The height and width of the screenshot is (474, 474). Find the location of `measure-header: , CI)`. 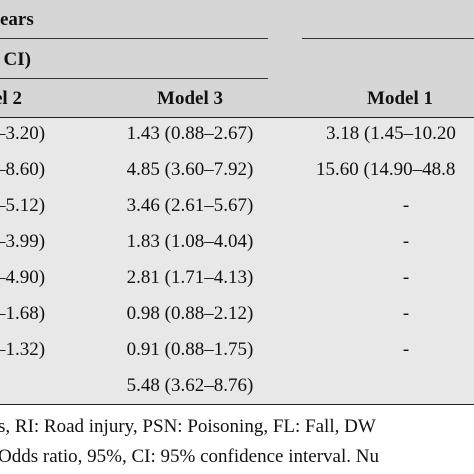

measure-header: , CI) is located at coordinates (15, 59).